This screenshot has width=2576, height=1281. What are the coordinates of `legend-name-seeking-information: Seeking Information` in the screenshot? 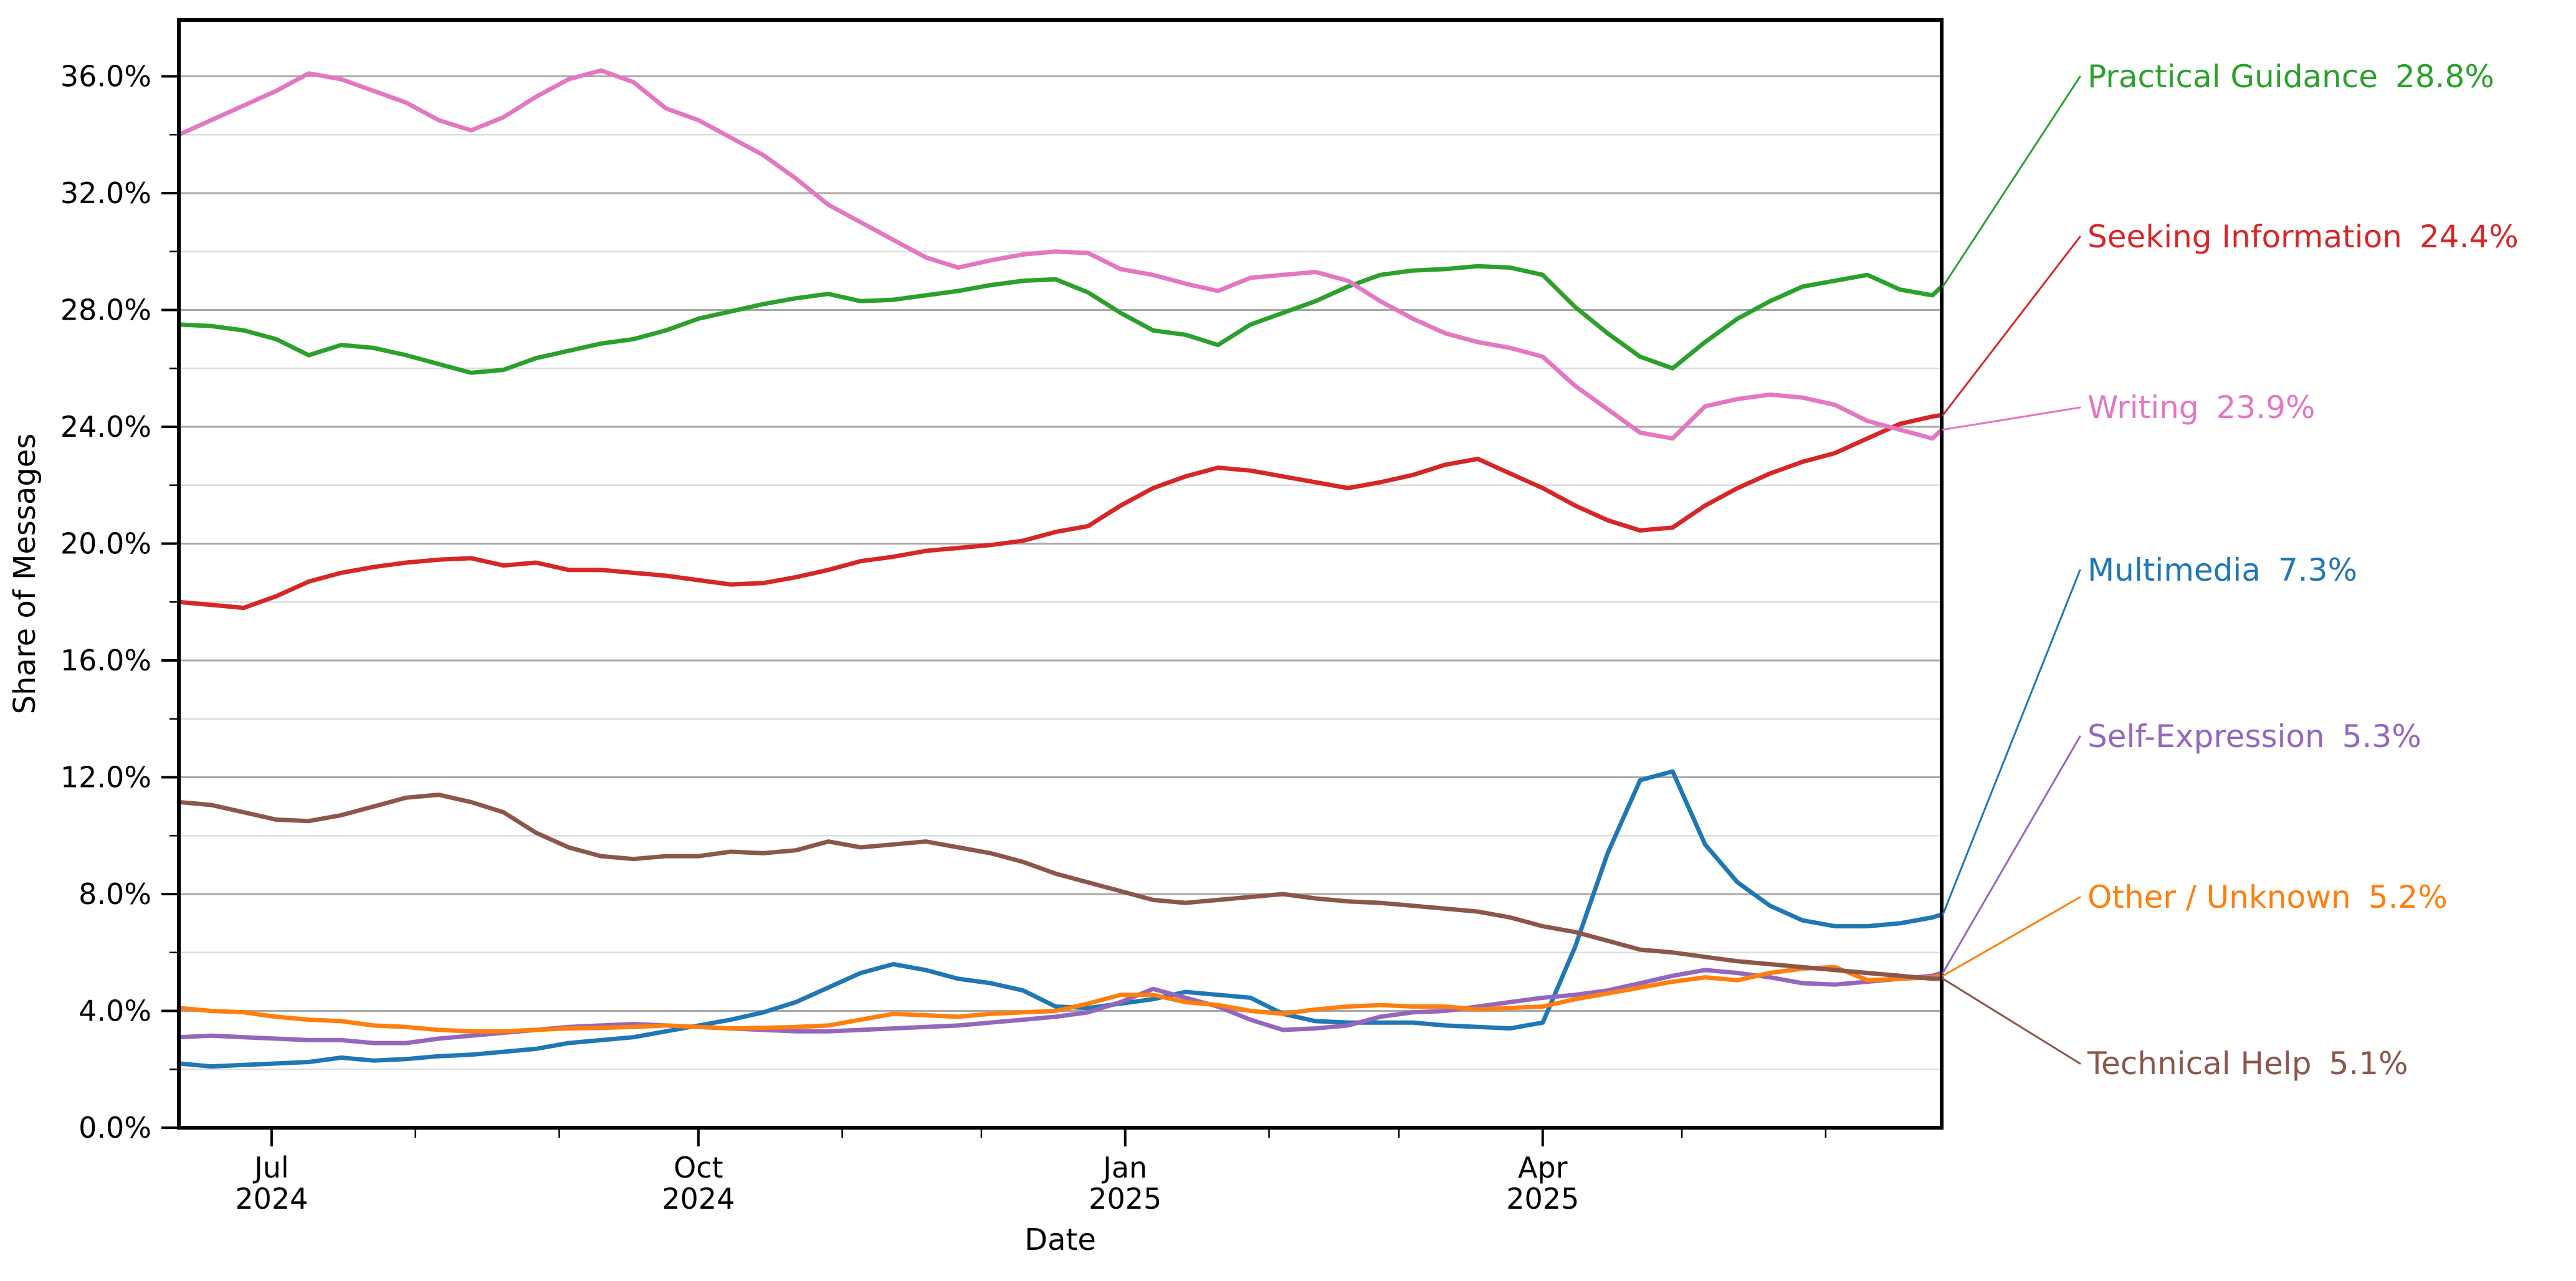 It's located at (2245, 237).